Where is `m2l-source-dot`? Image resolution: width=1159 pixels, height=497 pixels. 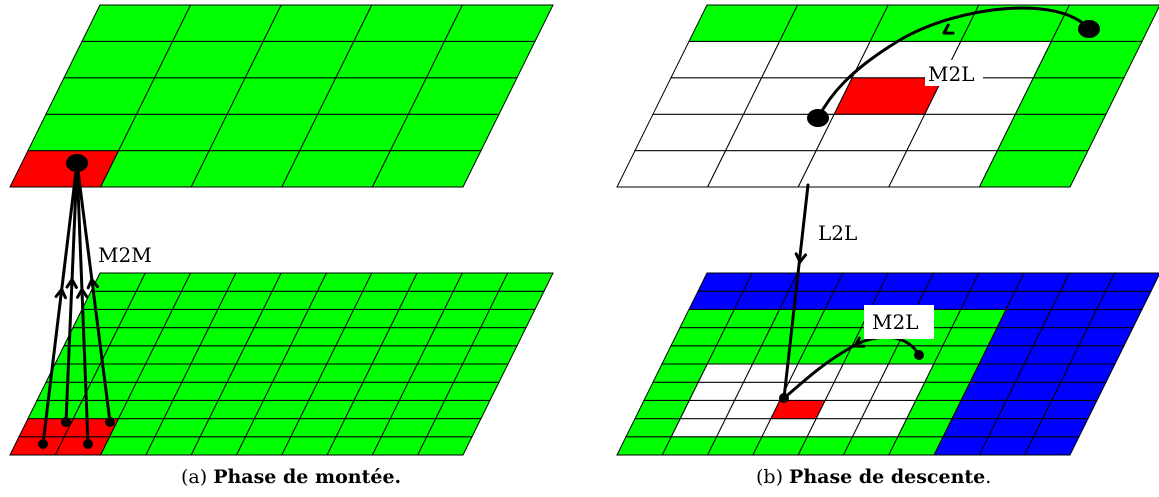 m2l-source-dot is located at coordinates (1089, 29).